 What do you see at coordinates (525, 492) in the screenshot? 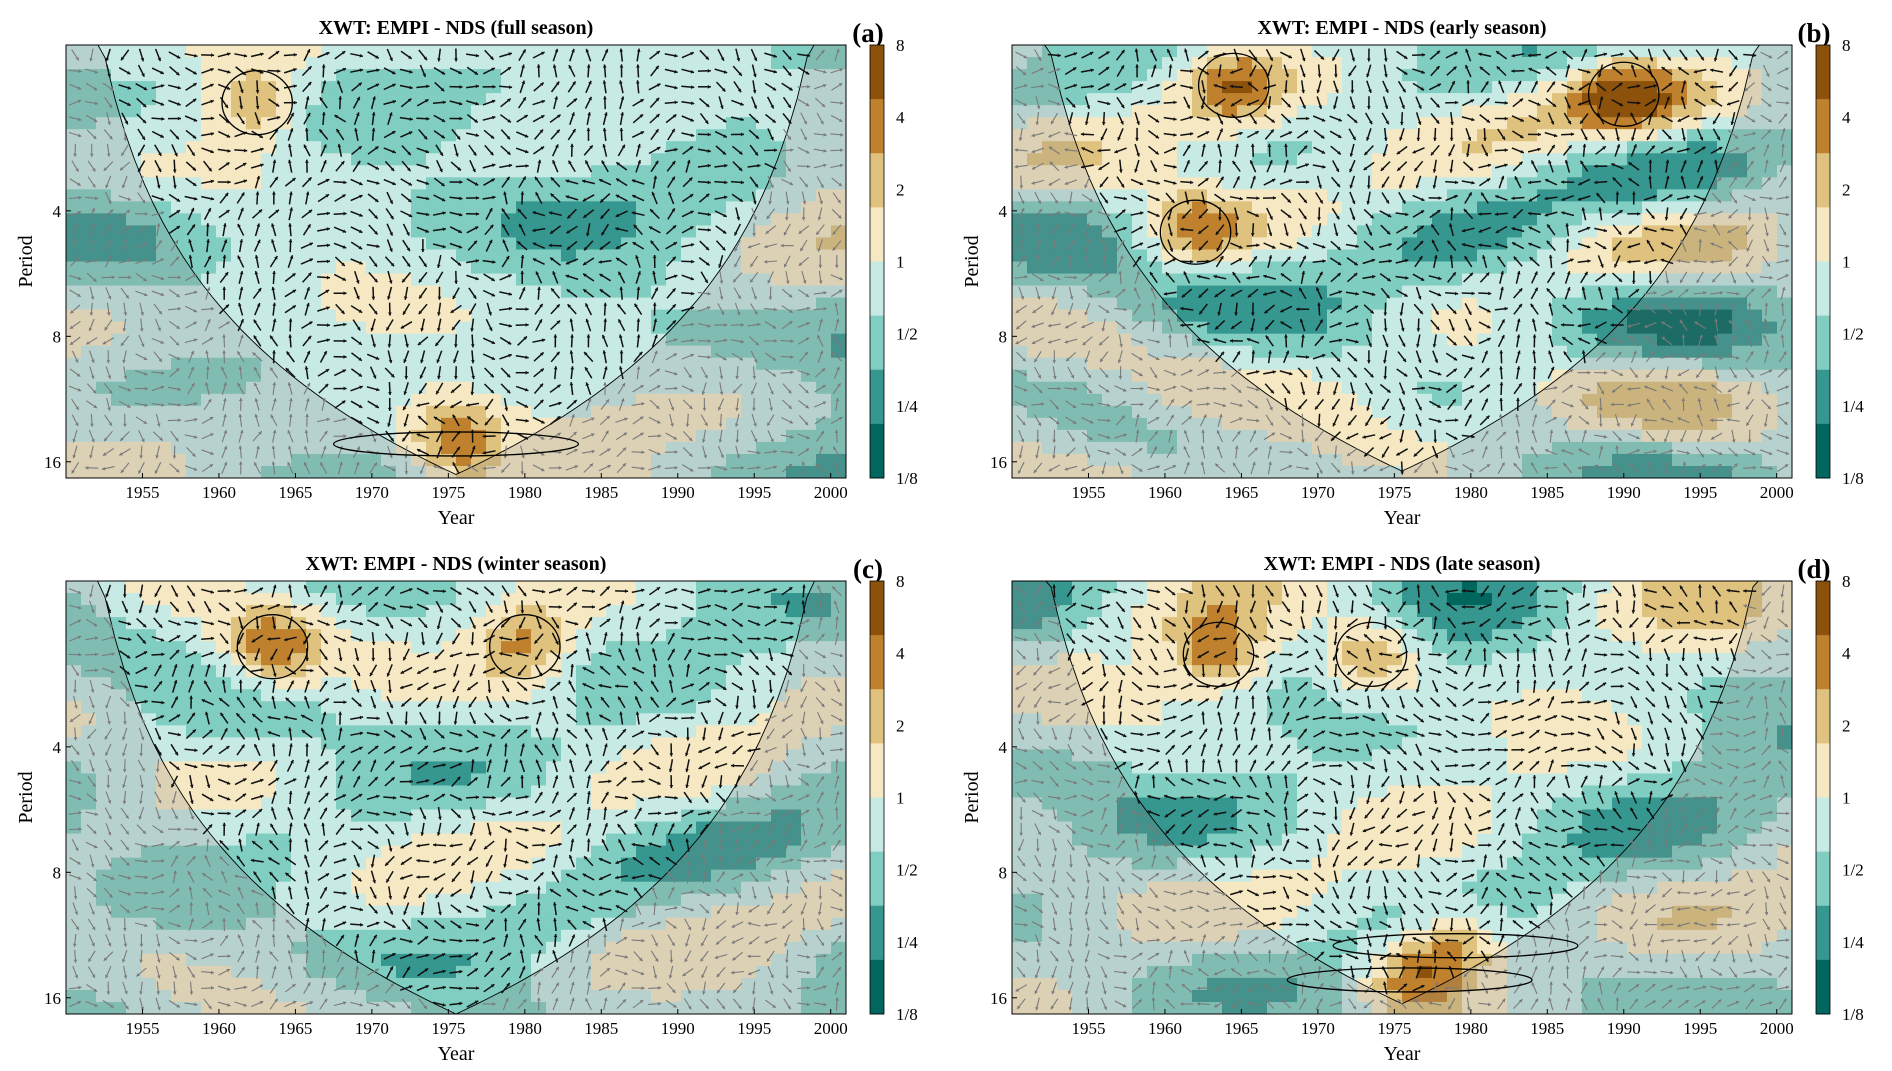
I see `x-tick-label: 1980` at bounding box center [525, 492].